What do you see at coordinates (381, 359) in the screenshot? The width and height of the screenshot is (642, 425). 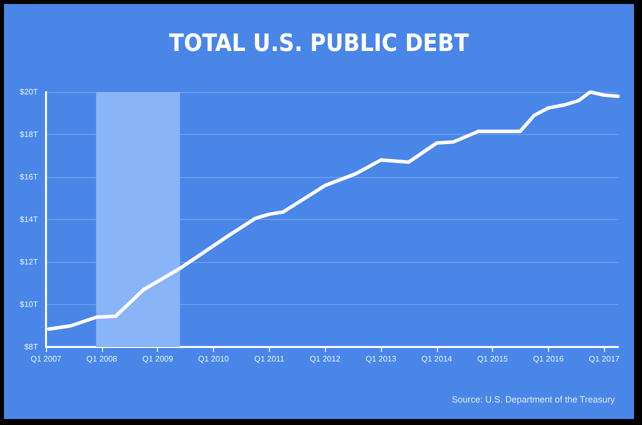 I see `x-tick-label: Q1 2013` at bounding box center [381, 359].